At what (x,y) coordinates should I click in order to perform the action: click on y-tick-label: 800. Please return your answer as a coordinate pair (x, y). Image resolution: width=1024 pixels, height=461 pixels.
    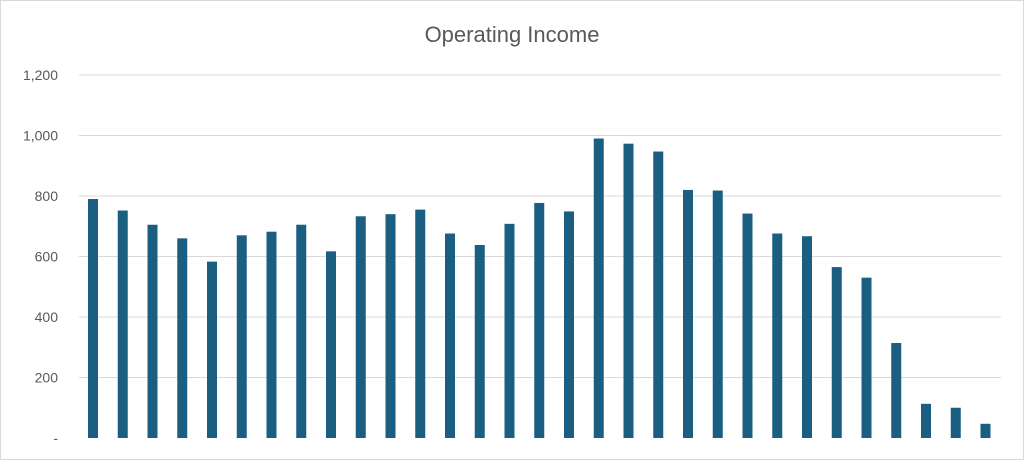
    Looking at the image, I should click on (47, 196).